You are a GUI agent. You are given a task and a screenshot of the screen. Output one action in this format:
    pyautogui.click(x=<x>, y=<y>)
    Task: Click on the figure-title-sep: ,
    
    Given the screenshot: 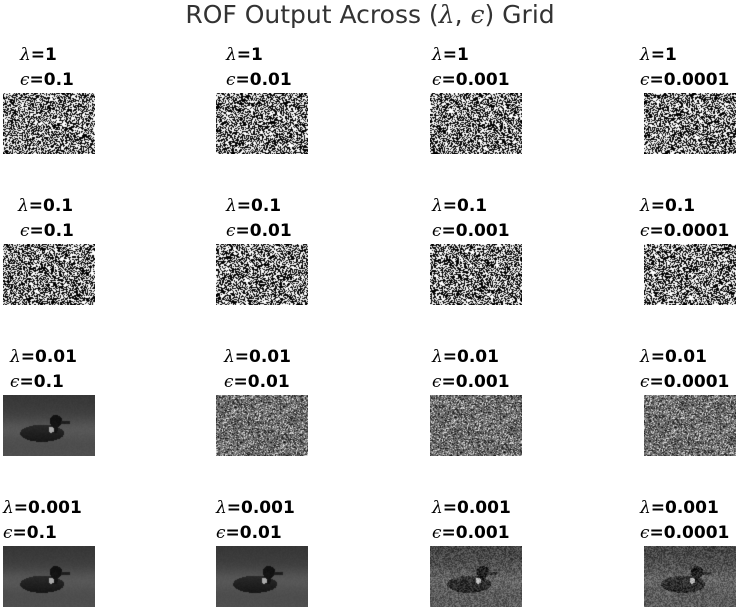 What is the action you would take?
    pyautogui.click(x=462, y=14)
    